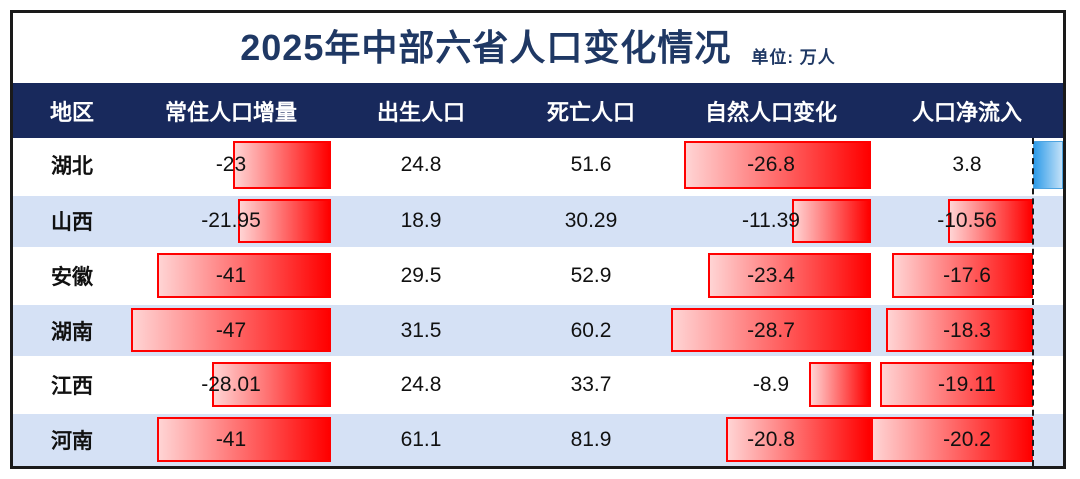  I want to click on cell-value: -41, so click(231, 439).